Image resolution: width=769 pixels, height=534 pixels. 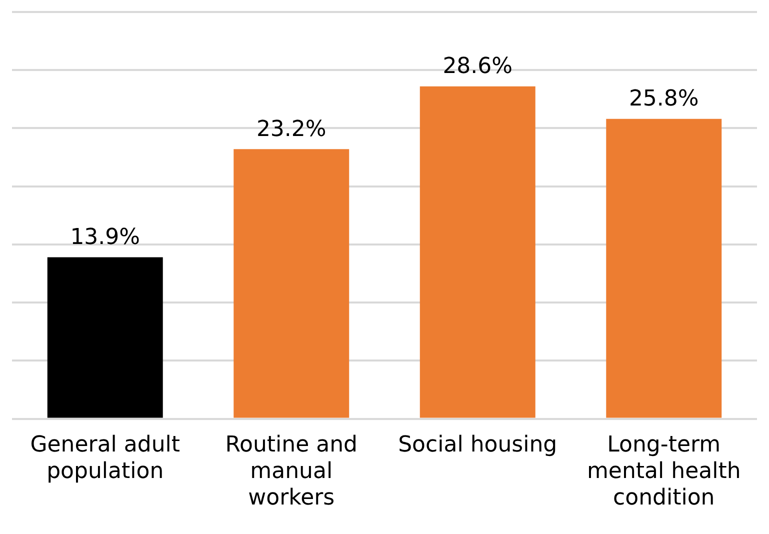 What do you see at coordinates (477, 67) in the screenshot?
I see `data-label: 28.6%` at bounding box center [477, 67].